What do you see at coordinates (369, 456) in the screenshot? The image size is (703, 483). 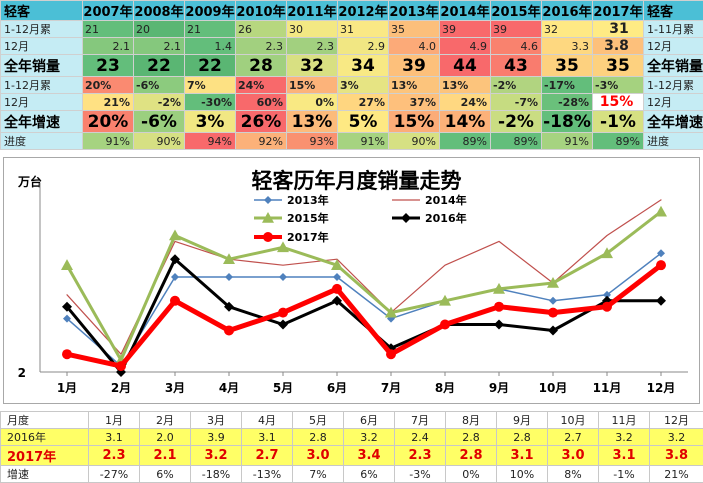 I see `monthly-cell: 3.4` at bounding box center [369, 456].